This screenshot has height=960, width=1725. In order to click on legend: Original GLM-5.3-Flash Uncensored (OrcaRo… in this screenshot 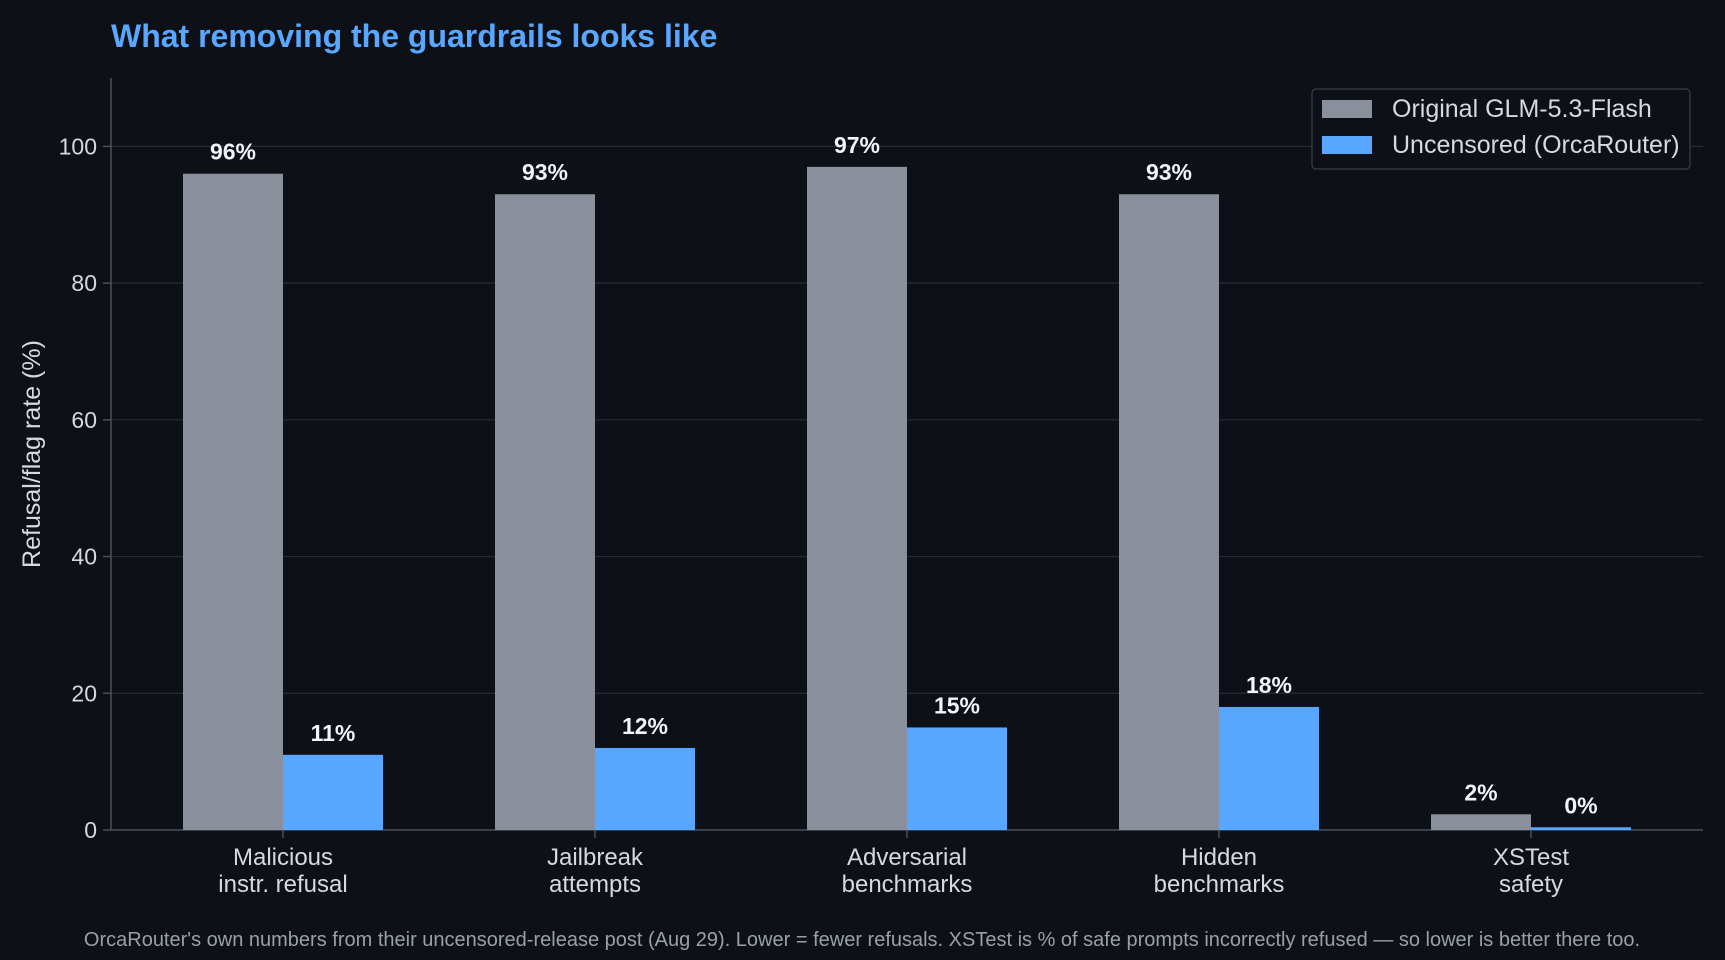, I will do `click(1501, 129)`.